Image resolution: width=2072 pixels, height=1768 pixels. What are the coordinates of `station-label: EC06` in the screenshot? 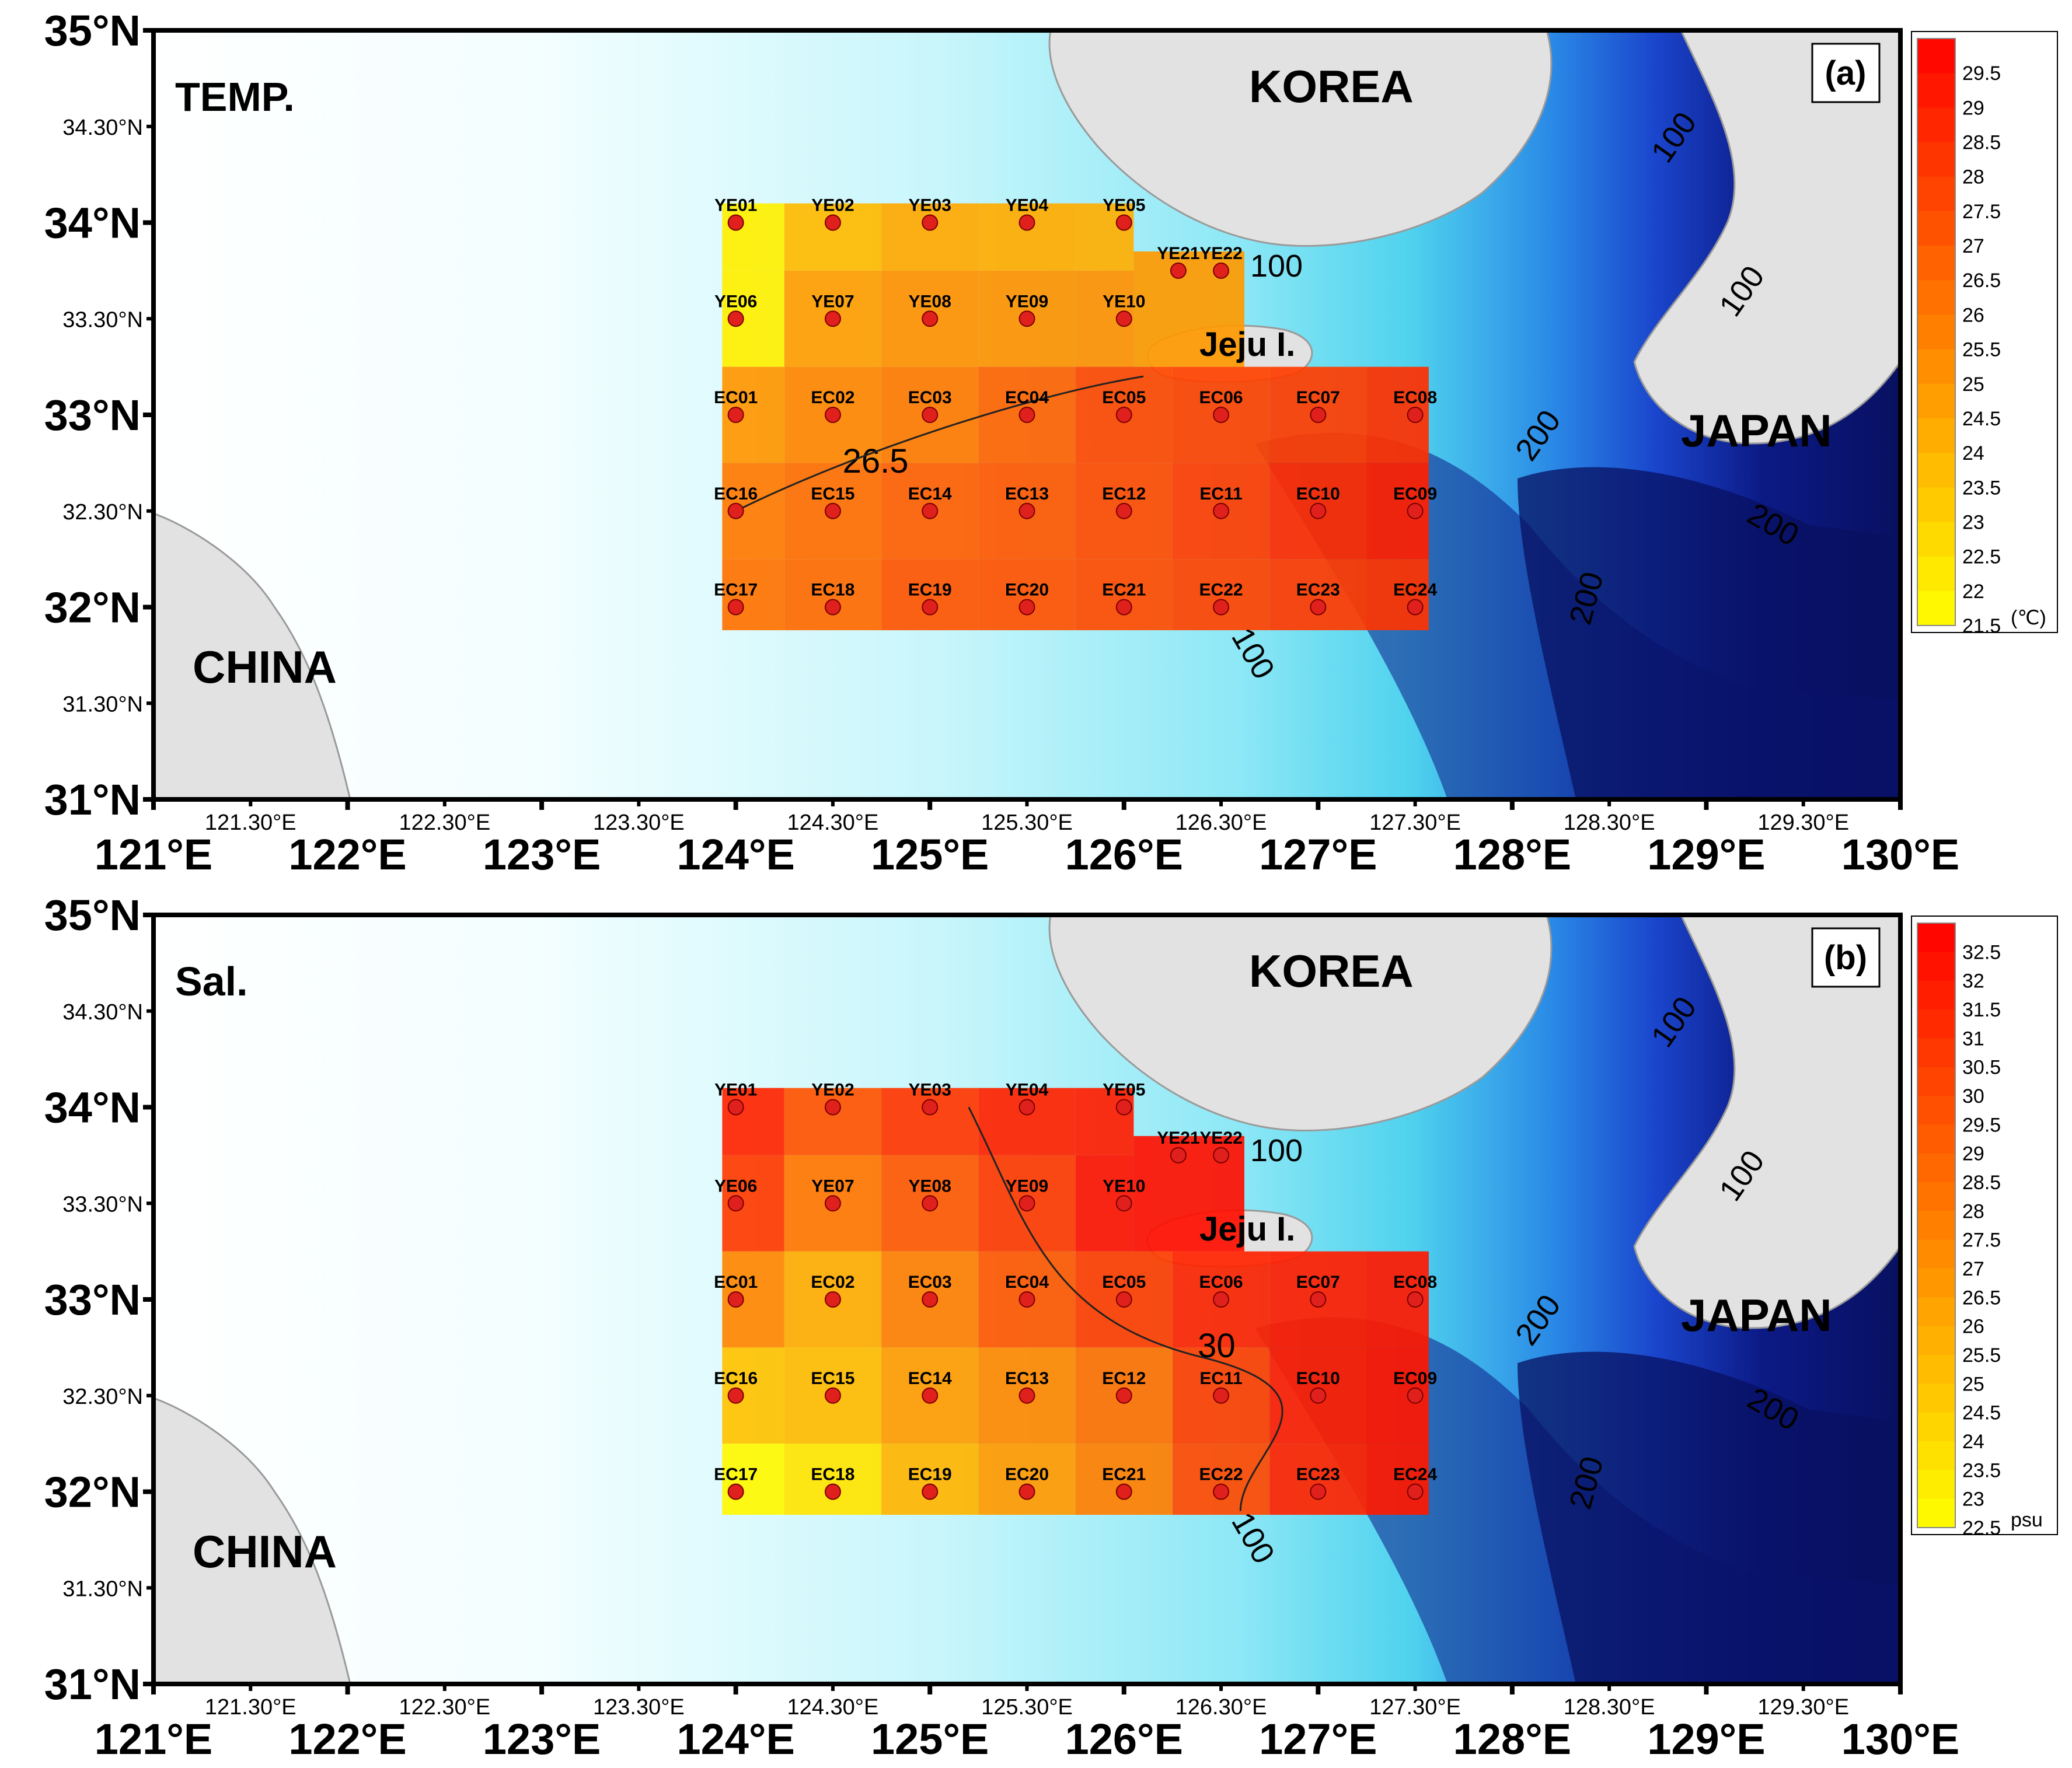 It's located at (1221, 1282).